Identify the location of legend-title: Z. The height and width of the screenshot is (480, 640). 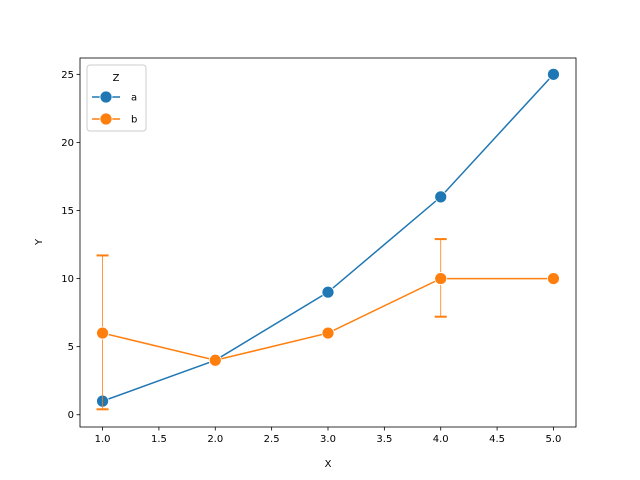
(116, 78).